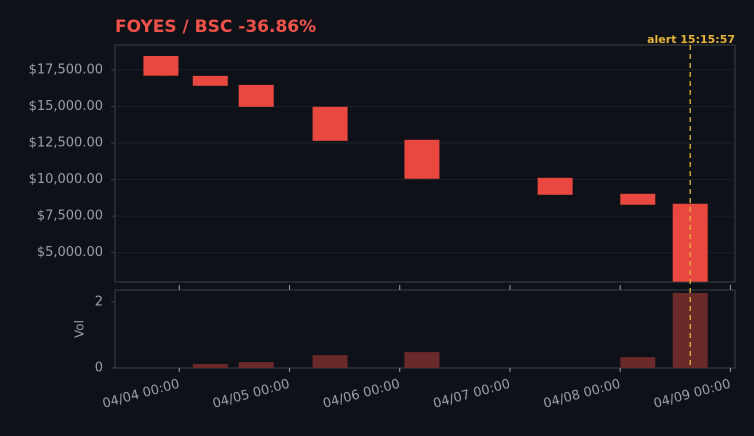 Image resolution: width=754 pixels, height=436 pixels. I want to click on y2-tick-label: 2, so click(99, 301).